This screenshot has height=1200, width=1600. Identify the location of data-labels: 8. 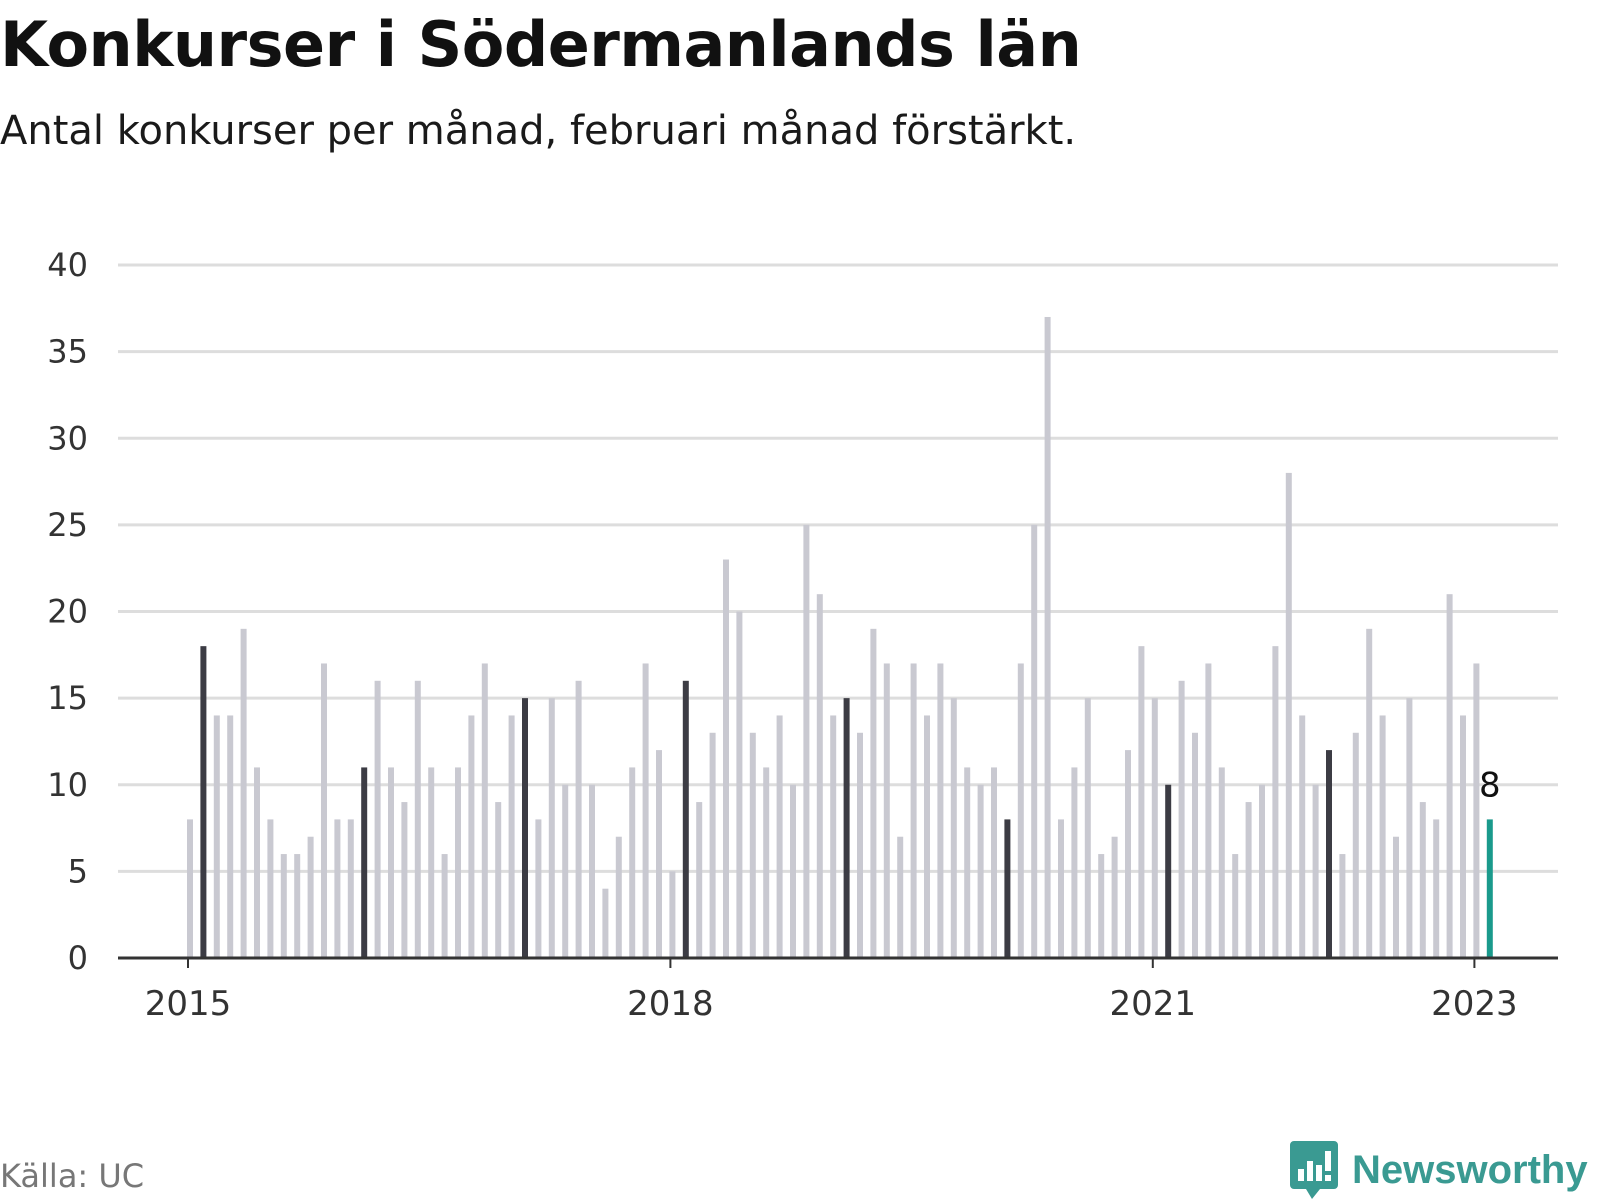
(1490, 785).